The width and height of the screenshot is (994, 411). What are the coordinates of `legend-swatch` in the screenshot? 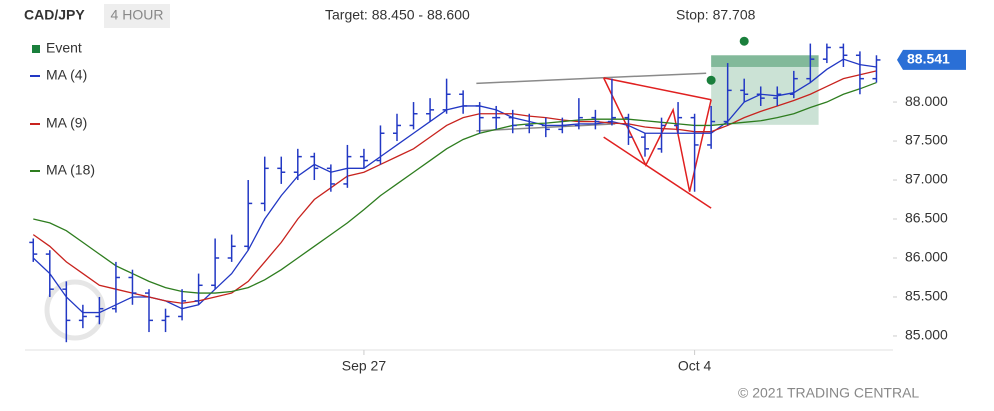 It's located at (36, 49).